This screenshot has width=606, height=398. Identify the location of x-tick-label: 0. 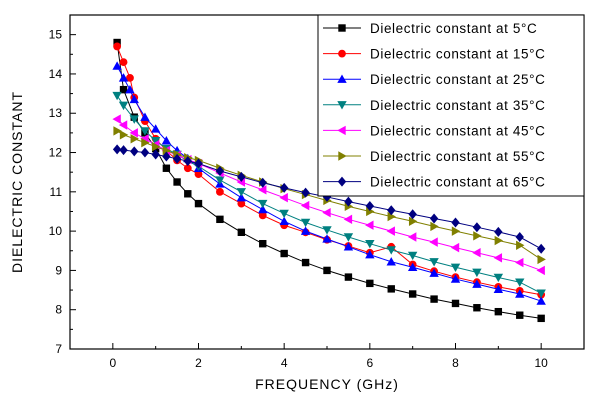
(112, 363).